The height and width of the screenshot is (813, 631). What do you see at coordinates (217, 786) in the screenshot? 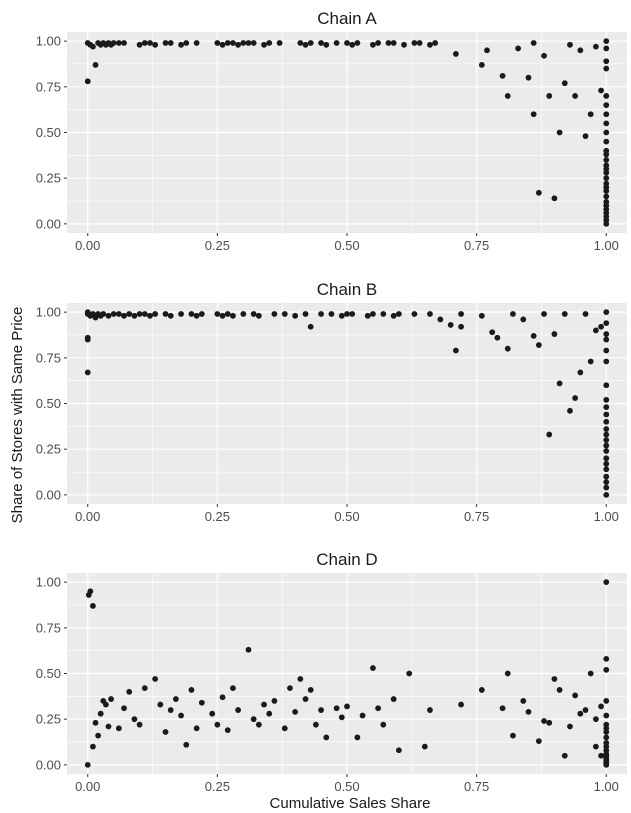
I see `x-tick-label: 0.25` at bounding box center [217, 786].